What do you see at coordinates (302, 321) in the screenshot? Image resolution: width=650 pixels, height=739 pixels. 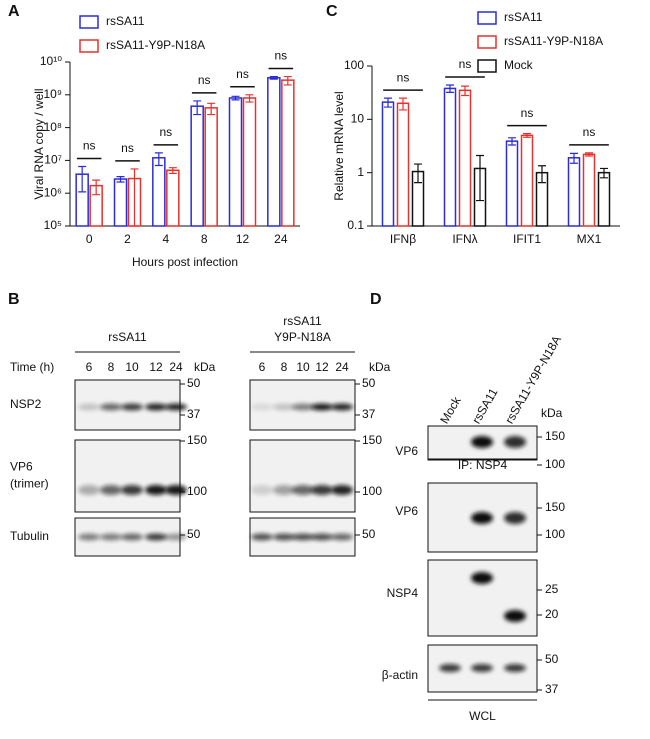 I see `group-title: rsSA11` at bounding box center [302, 321].